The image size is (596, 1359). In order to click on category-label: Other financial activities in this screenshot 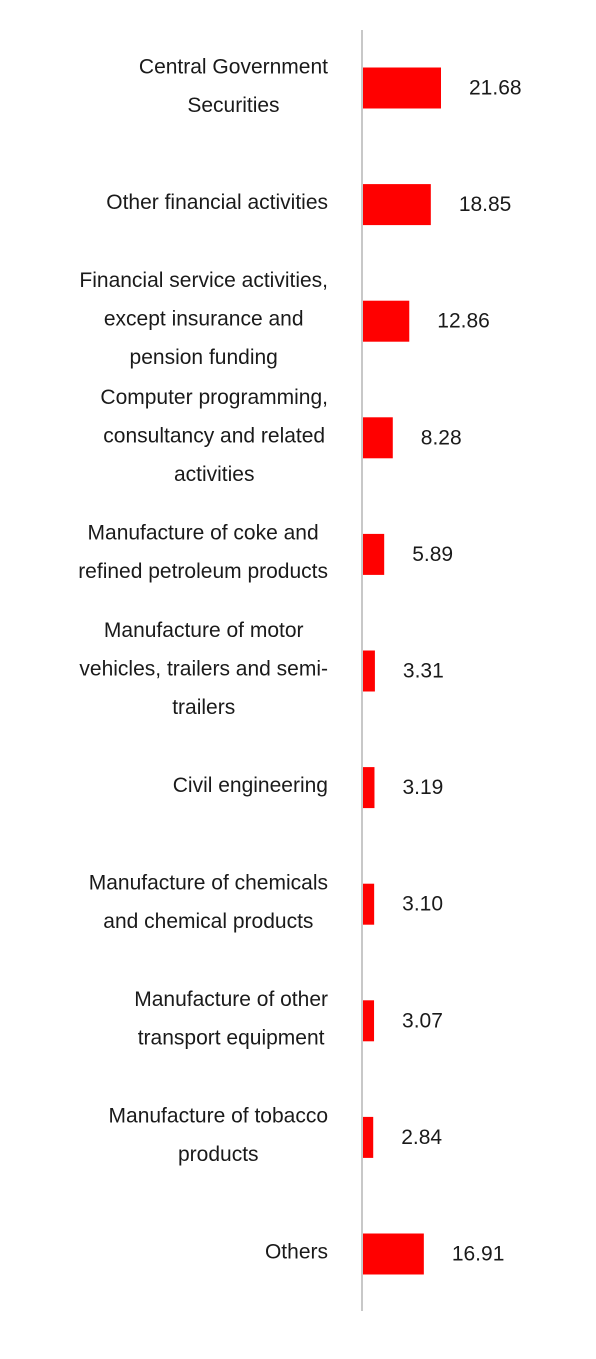, I will do `click(217, 202)`.